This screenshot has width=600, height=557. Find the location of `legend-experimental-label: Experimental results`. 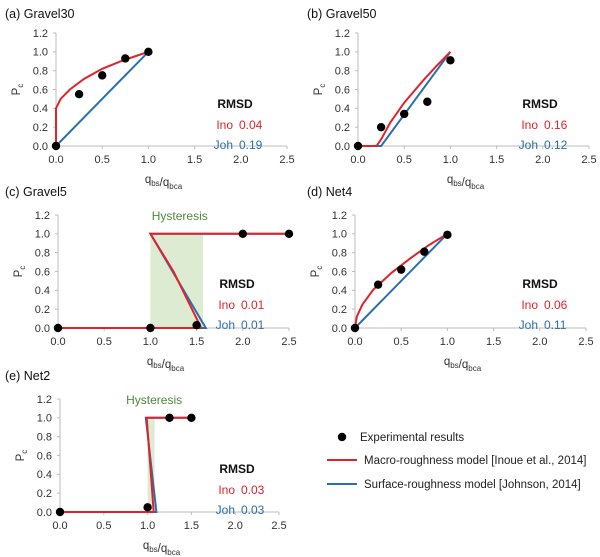

legend-experimental-label: Experimental results is located at coordinates (412, 438).